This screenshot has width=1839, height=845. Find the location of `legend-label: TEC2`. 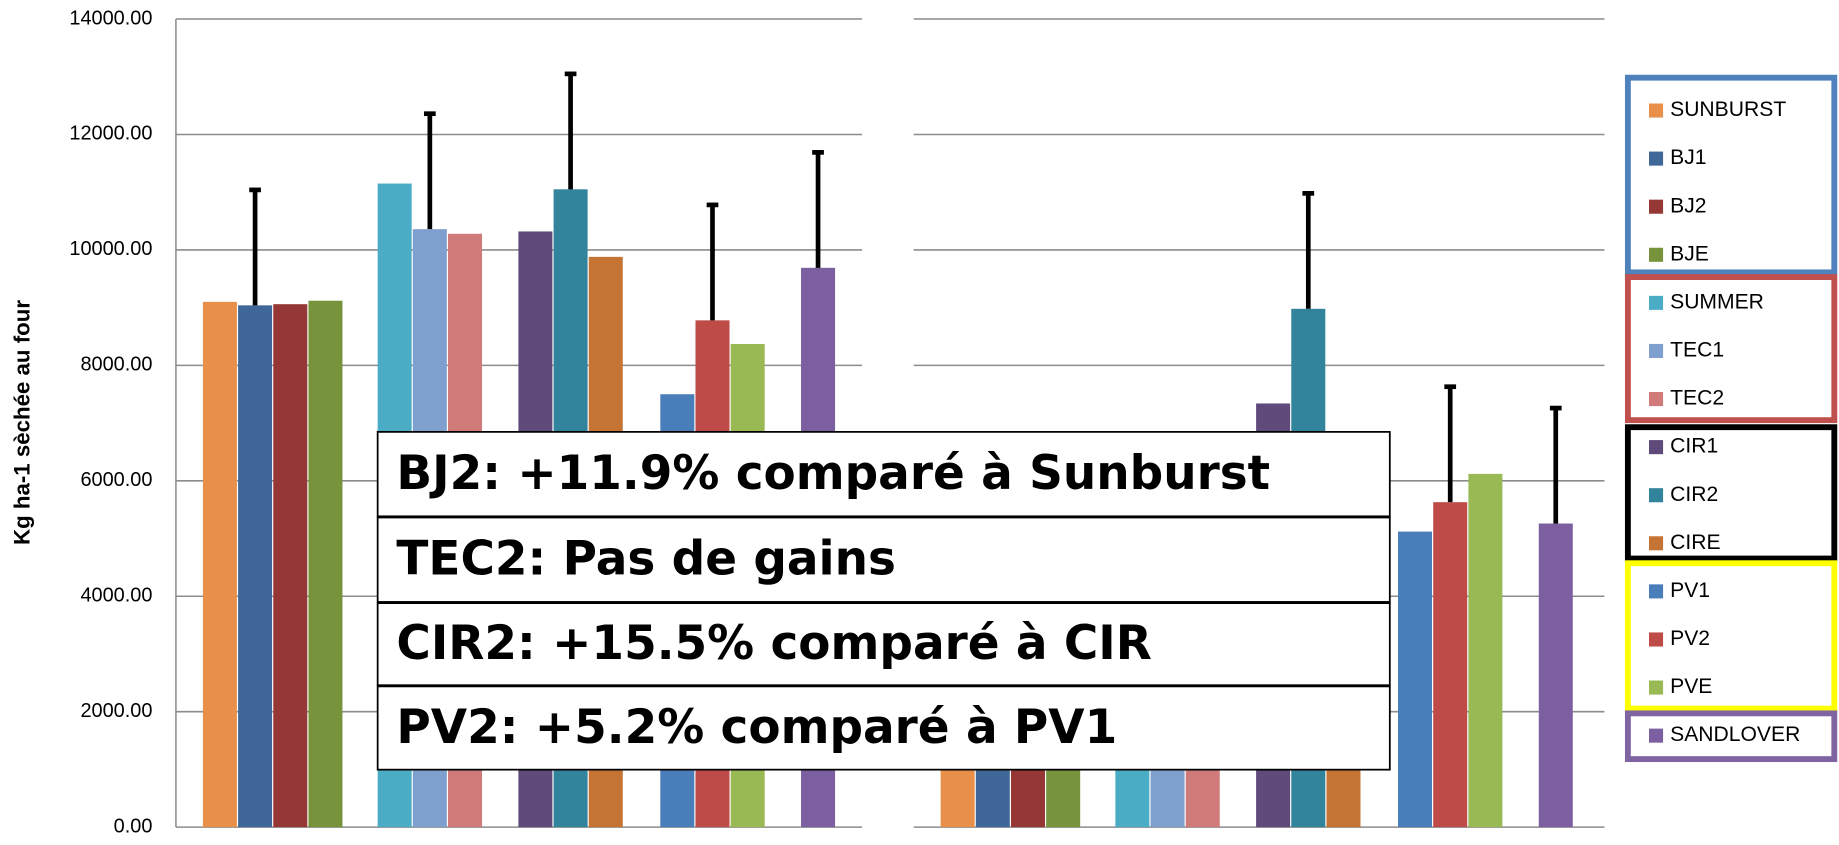

legend-label: TEC2 is located at coordinates (1697, 398).